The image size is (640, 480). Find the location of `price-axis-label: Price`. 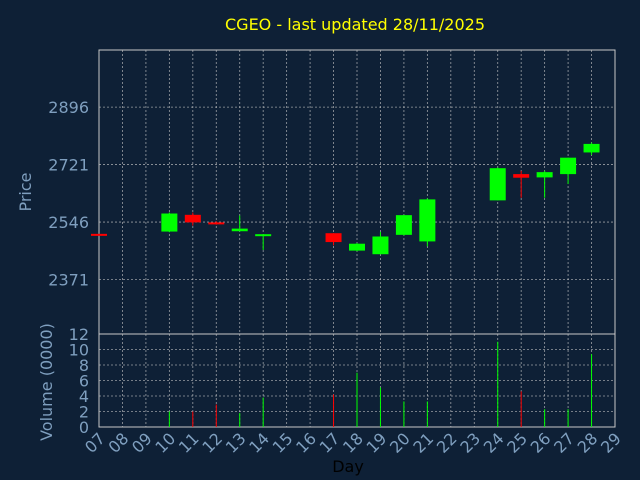

price-axis-label: Price is located at coordinates (25, 191).